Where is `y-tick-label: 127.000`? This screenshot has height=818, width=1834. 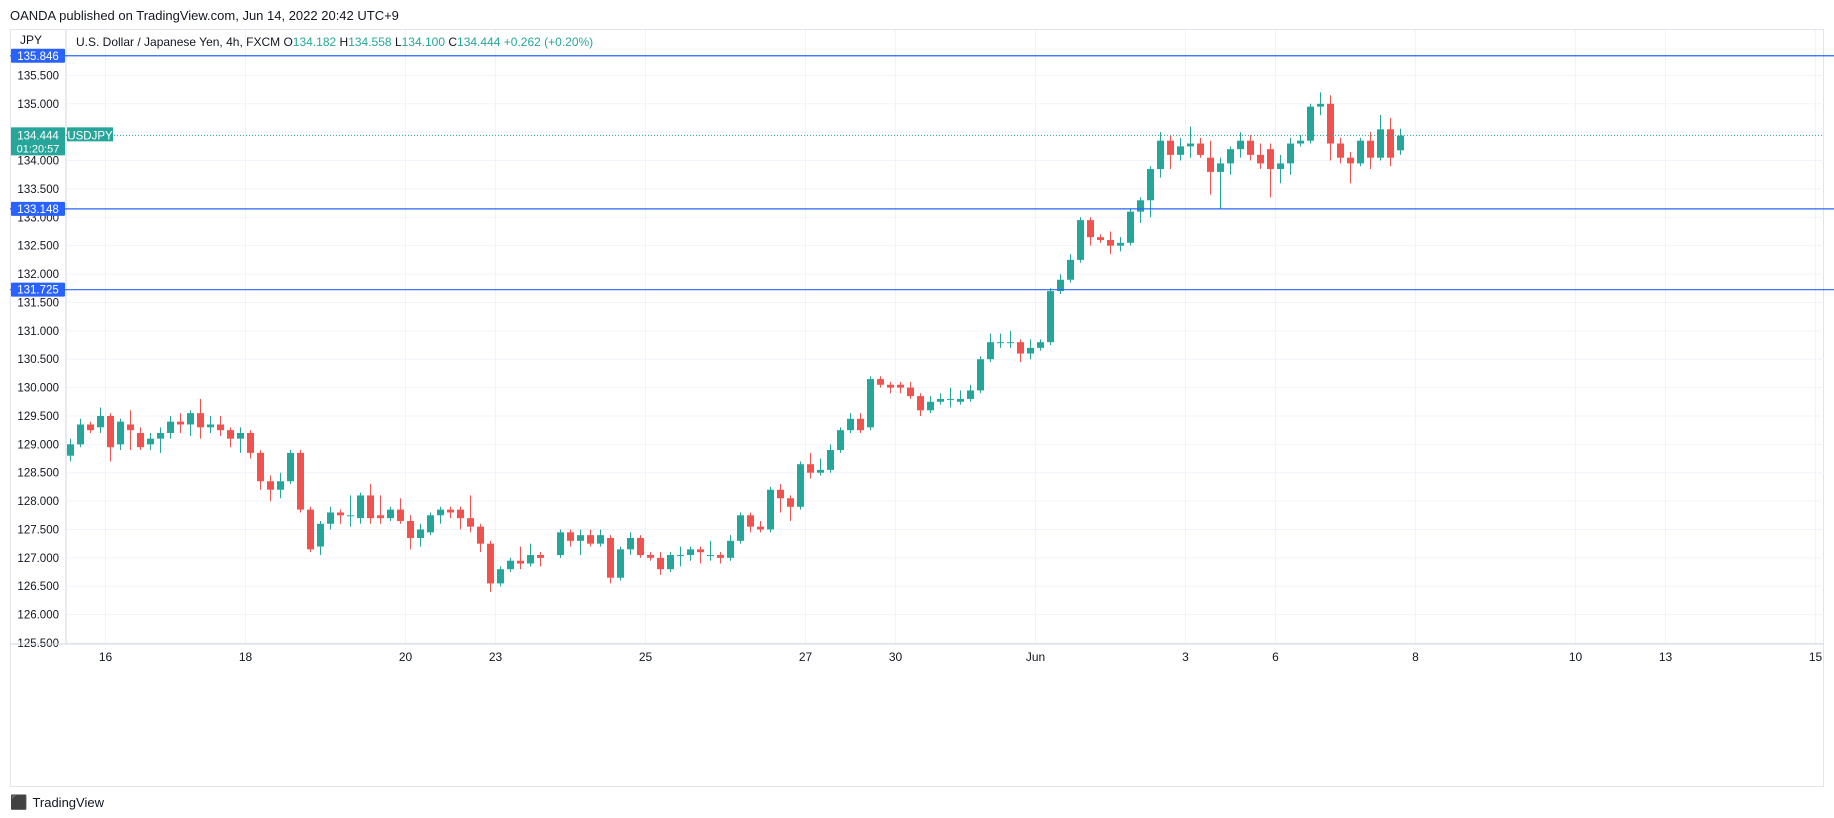
y-tick-label: 127.000 is located at coordinates (38, 559).